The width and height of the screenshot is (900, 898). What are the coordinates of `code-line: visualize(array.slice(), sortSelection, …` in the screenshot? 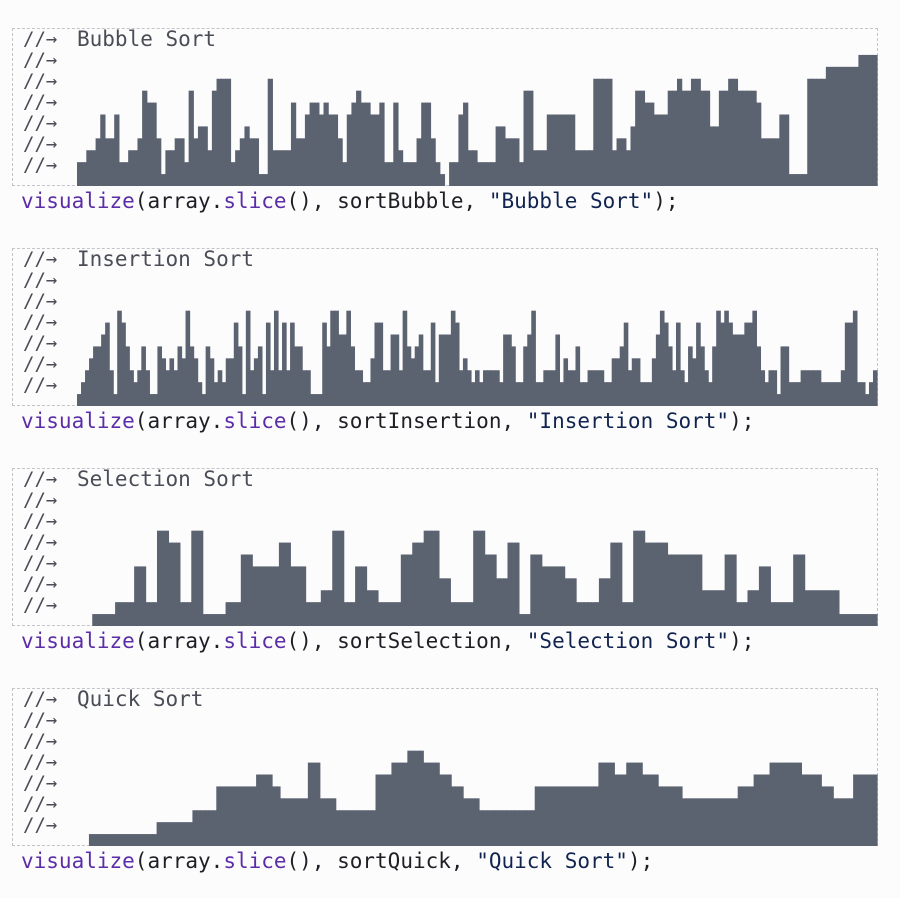 It's located at (387, 641).